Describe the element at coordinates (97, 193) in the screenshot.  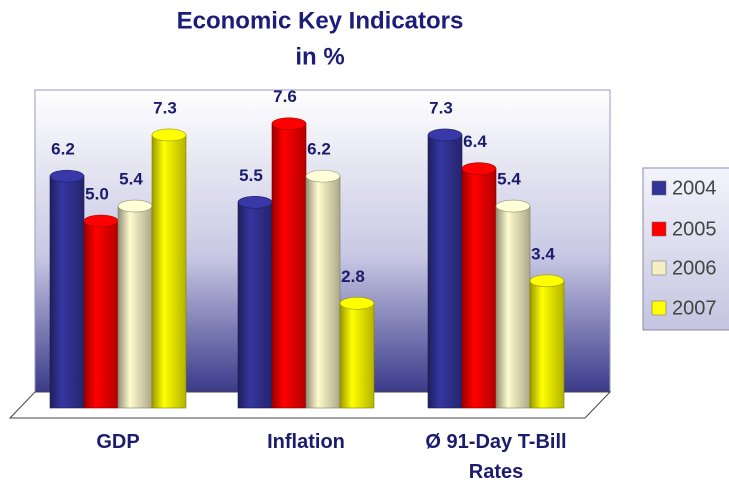
I see `data-label: 5.0` at that location.